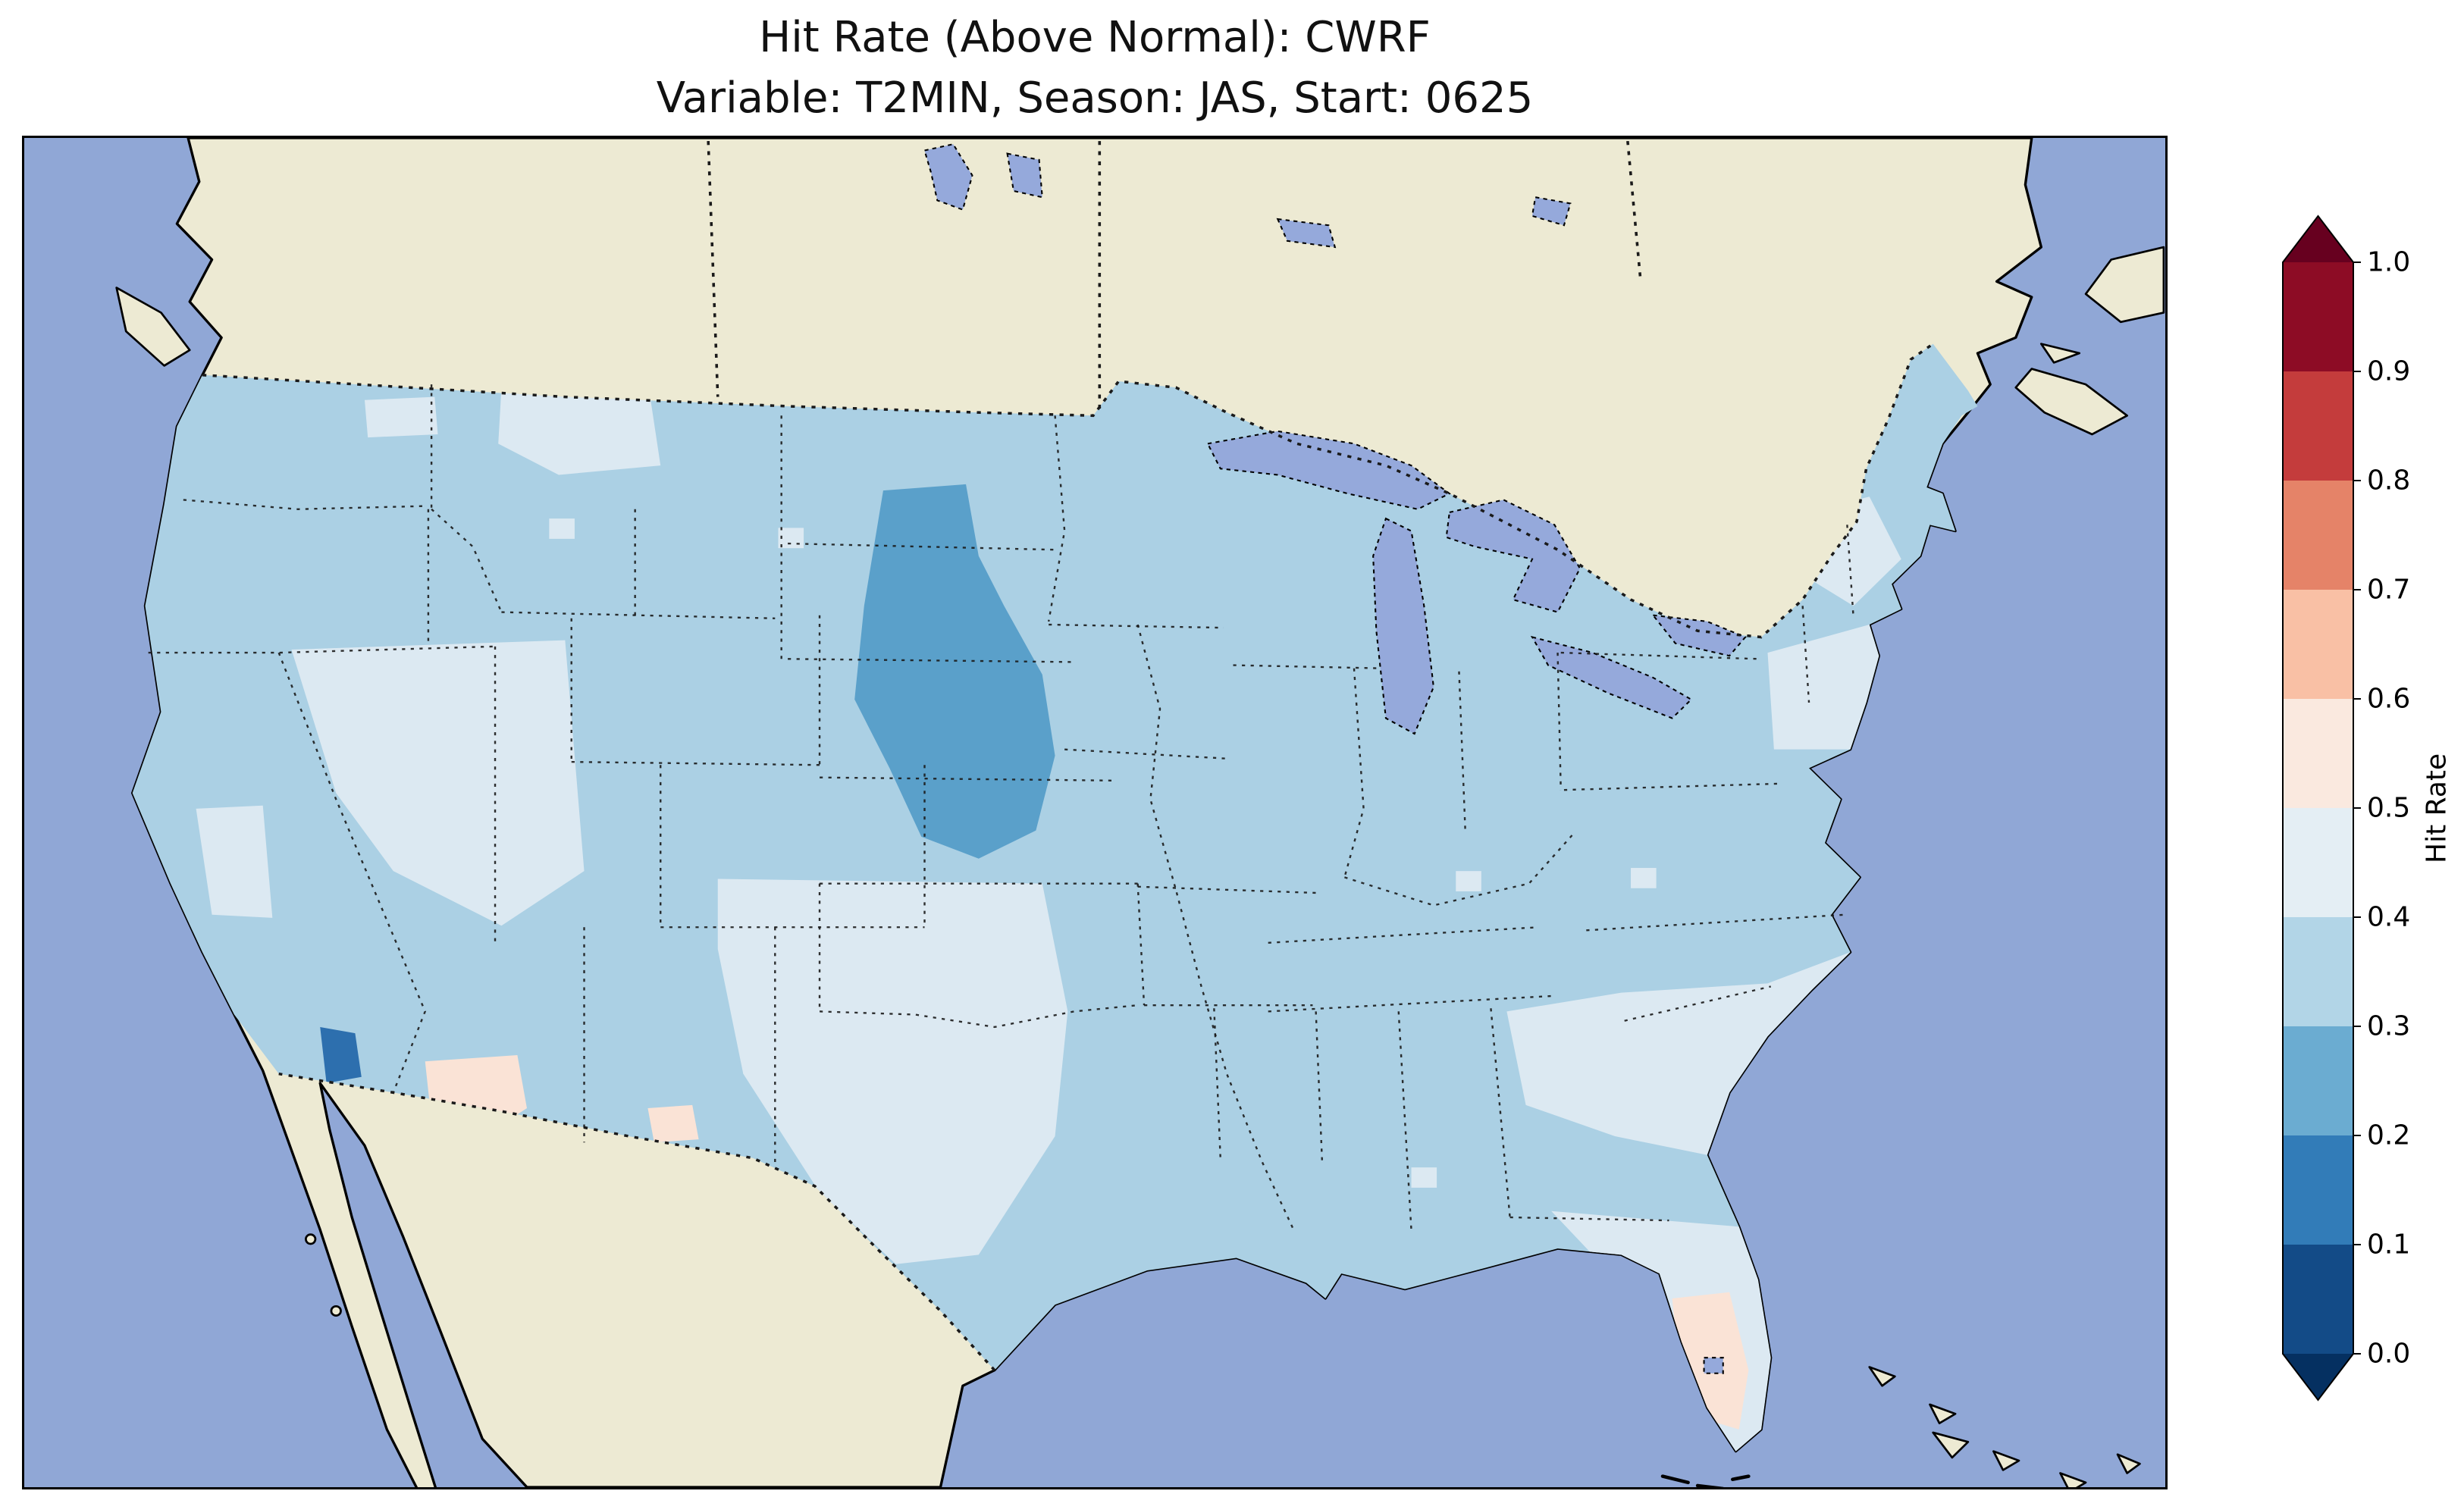 The image size is (2464, 1494). Describe the element at coordinates (580, 428) in the screenshot. I see `patch-northwest-light` at that location.